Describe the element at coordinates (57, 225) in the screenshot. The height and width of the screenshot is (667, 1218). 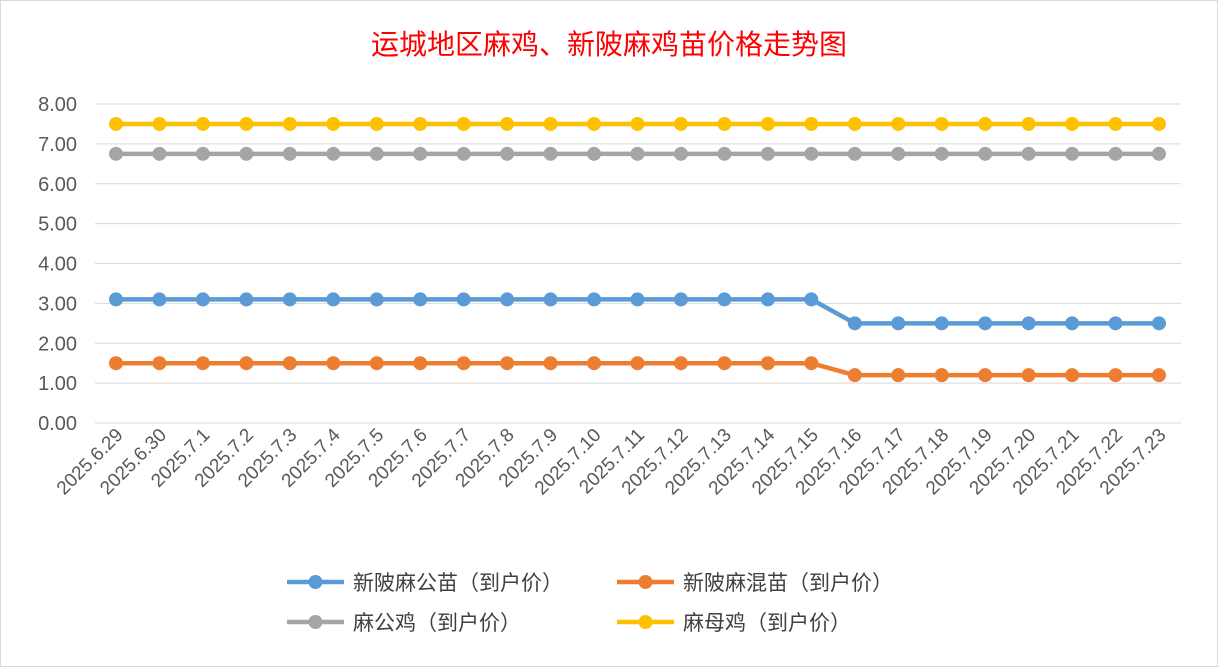
I see `y-tick-label: 5.00` at that location.